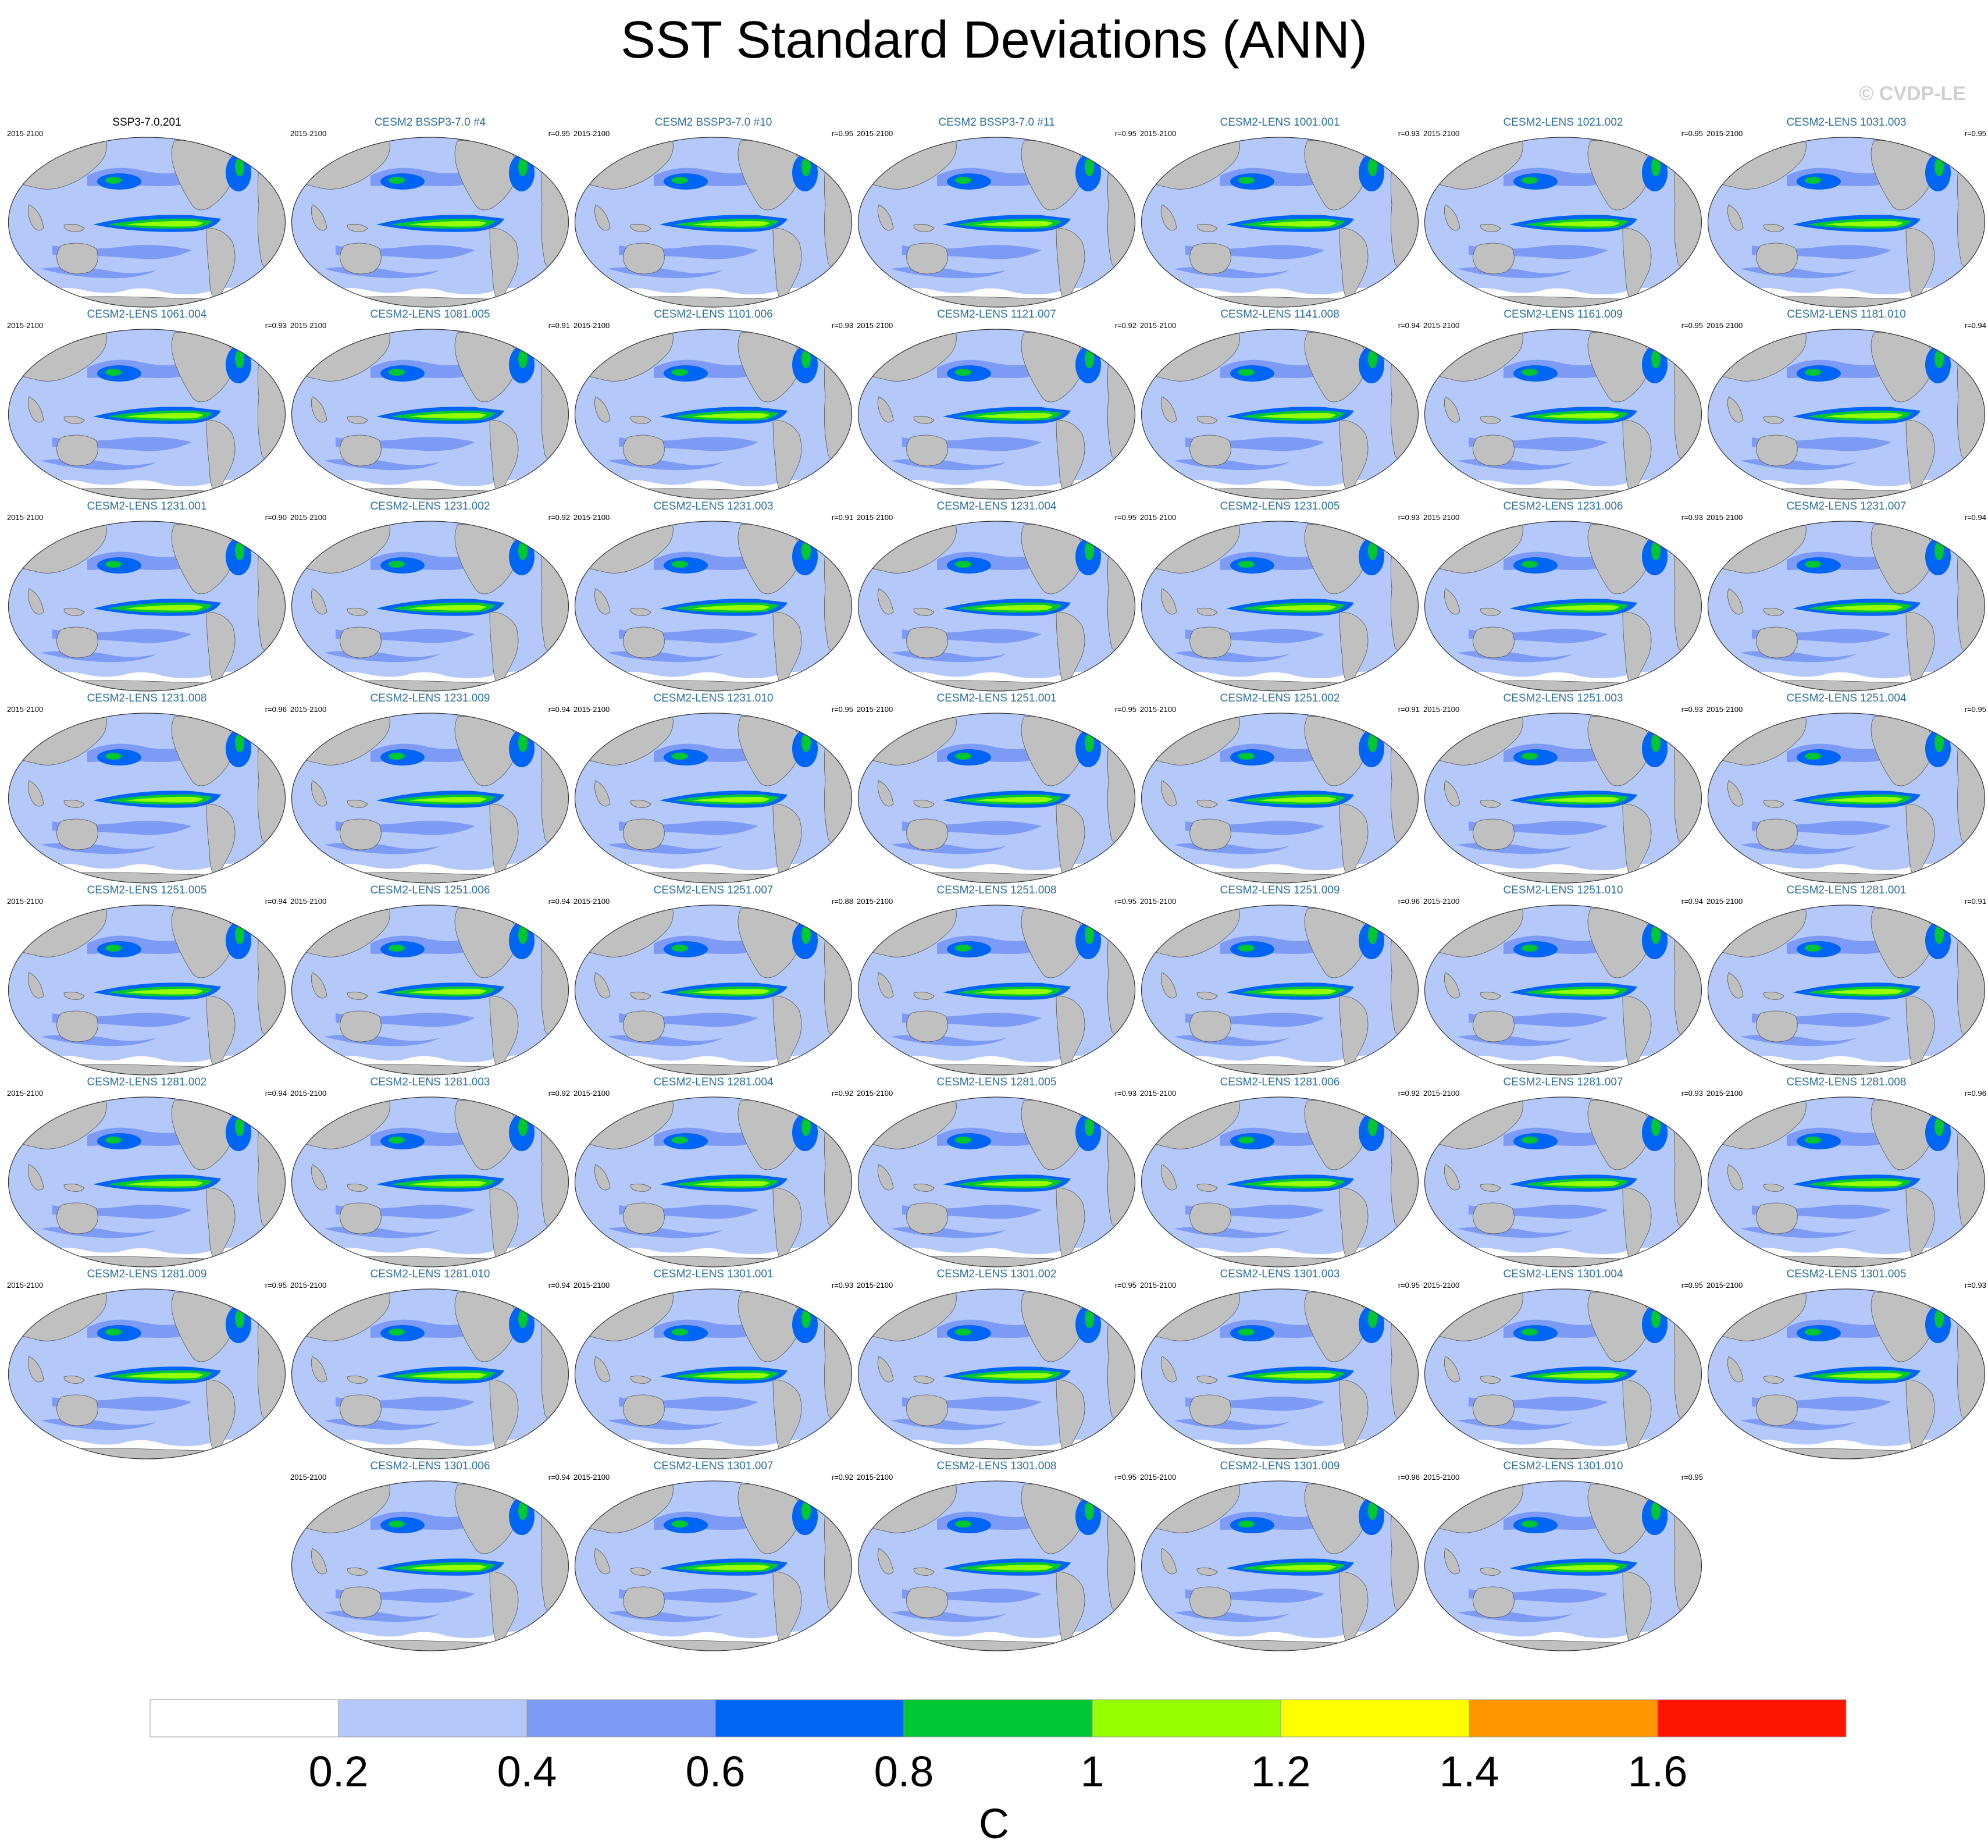 The height and width of the screenshot is (1848, 1988). I want to click on panel-correlation: r=0.92, so click(559, 1093).